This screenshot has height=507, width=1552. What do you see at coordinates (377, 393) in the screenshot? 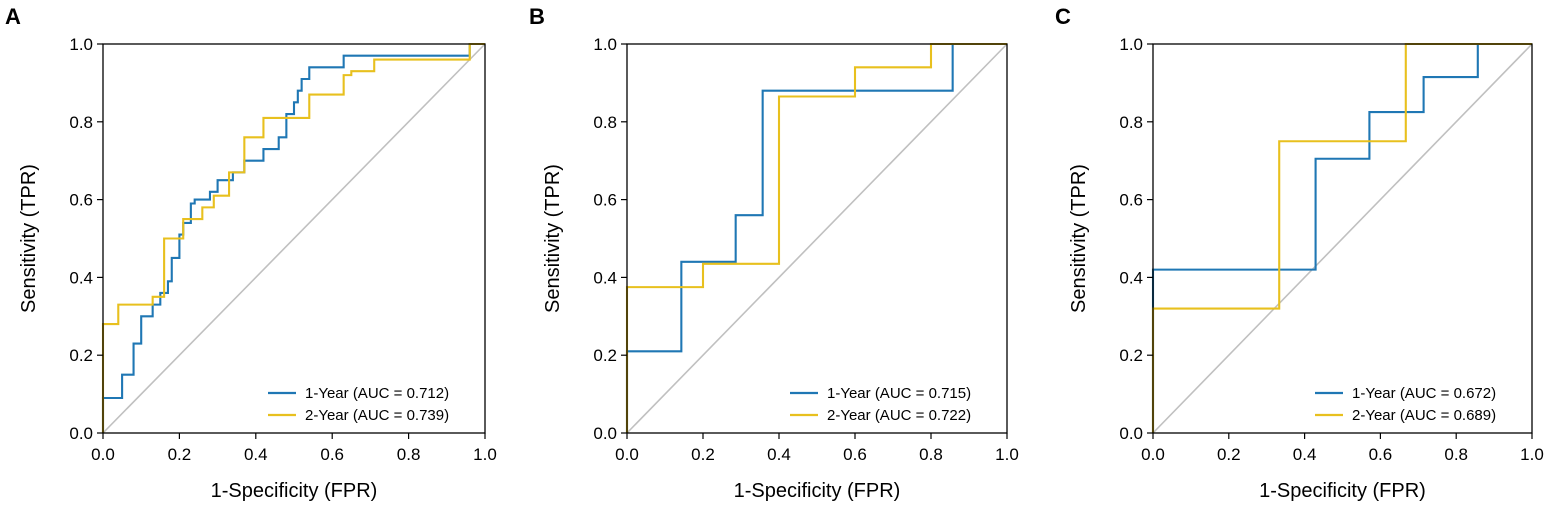
I see `legend-entry: 1-Year (AUC = 0.712)` at bounding box center [377, 393].